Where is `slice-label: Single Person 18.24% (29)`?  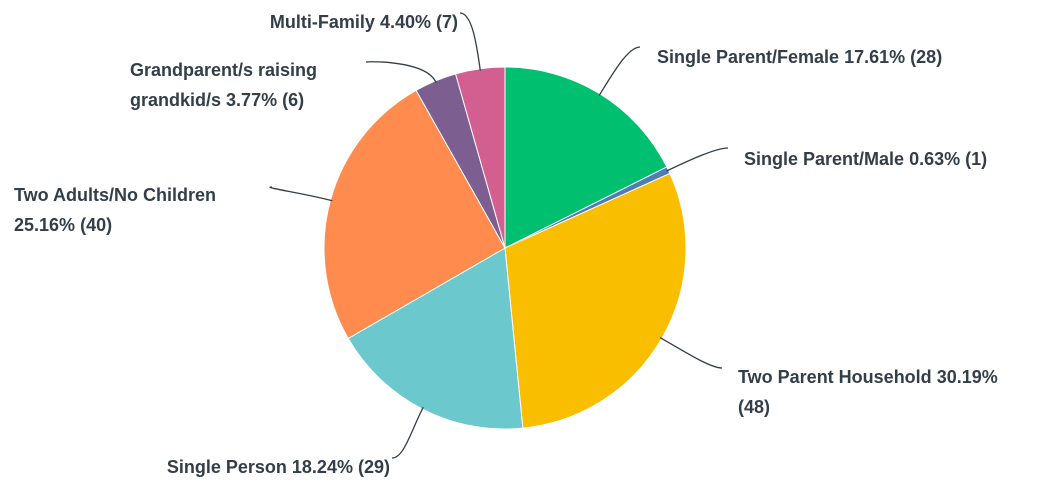 slice-label: Single Person 18.24% (29) is located at coordinates (240, 467).